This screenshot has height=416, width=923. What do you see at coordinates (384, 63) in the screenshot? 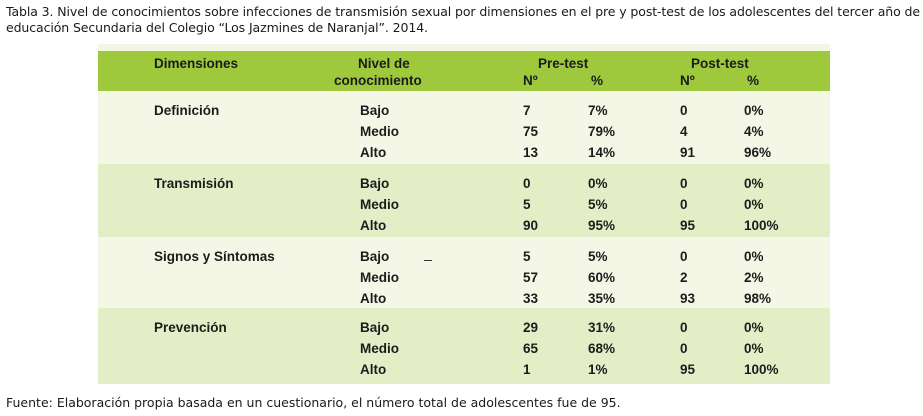
I see `header-nivel-line1: Nivel de` at bounding box center [384, 63].